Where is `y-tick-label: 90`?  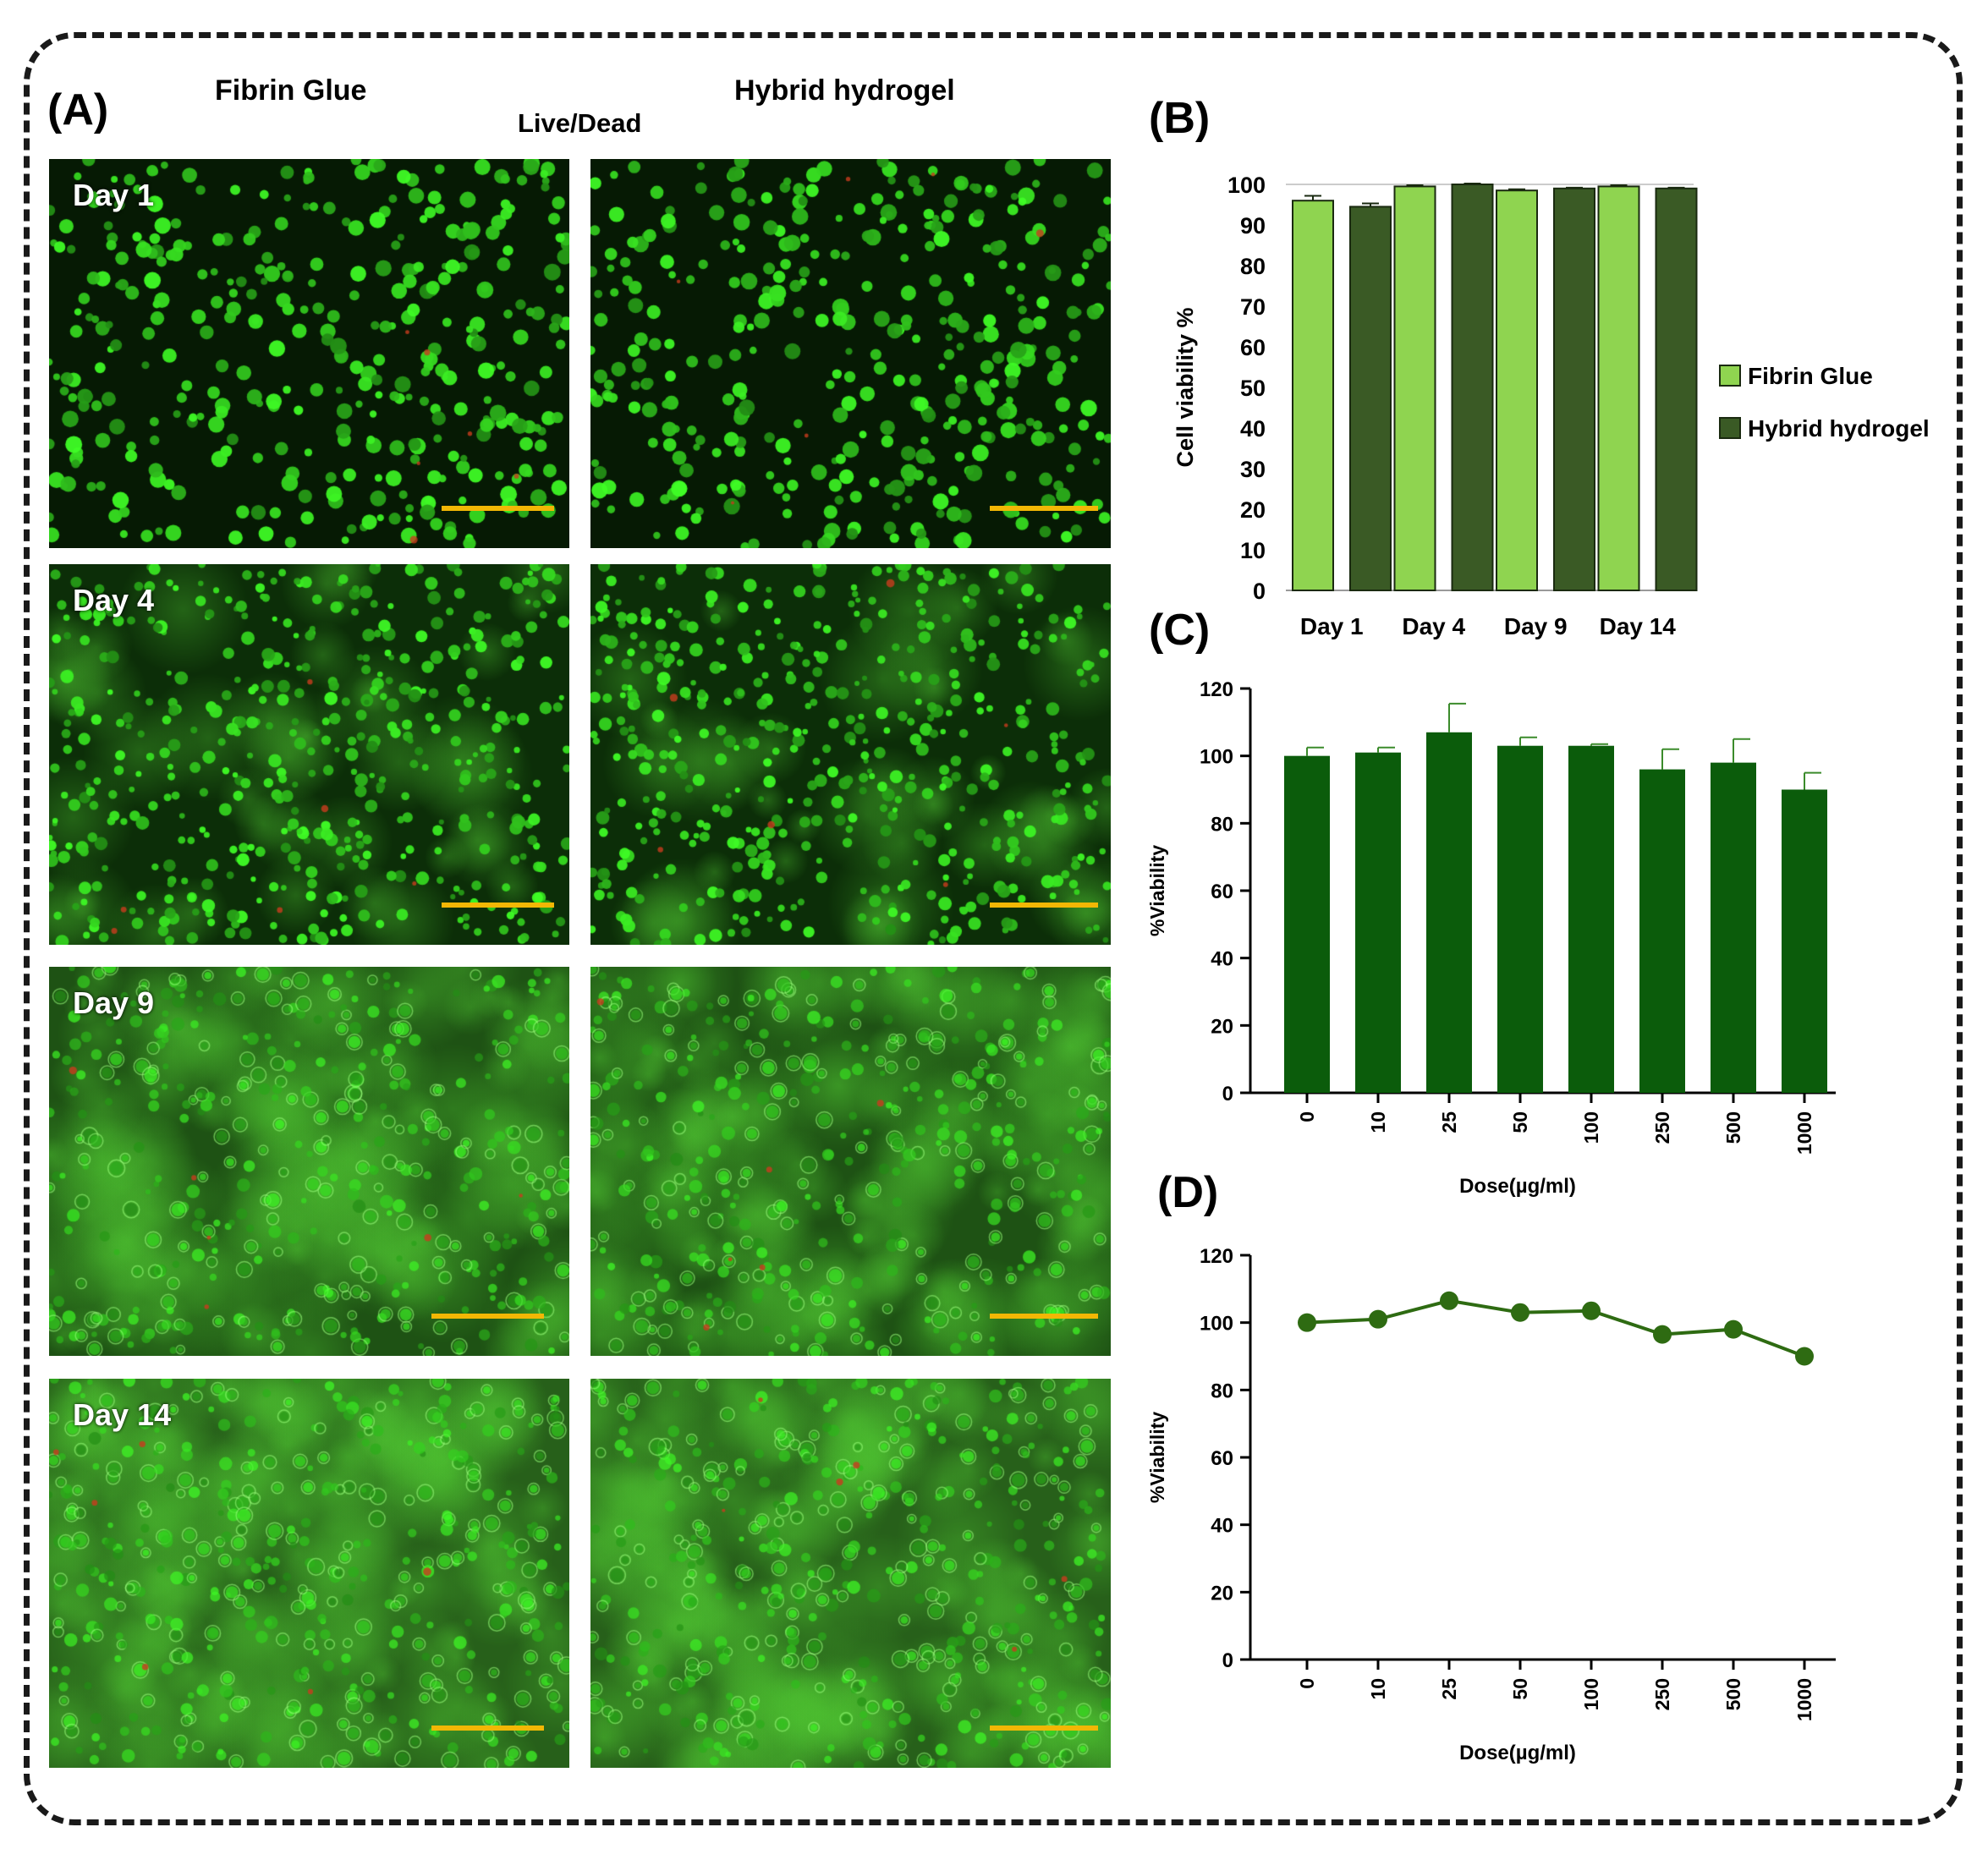
y-tick-label: 90 is located at coordinates (1253, 226).